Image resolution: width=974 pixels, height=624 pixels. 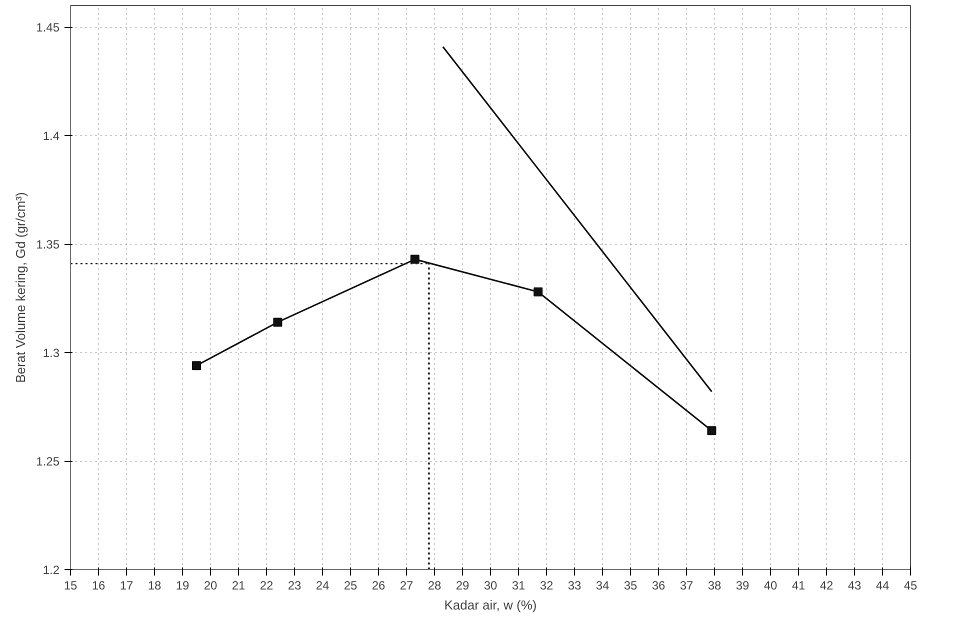 What do you see at coordinates (490, 605) in the screenshot?
I see `x-axis-title: Kadar air, w (%)` at bounding box center [490, 605].